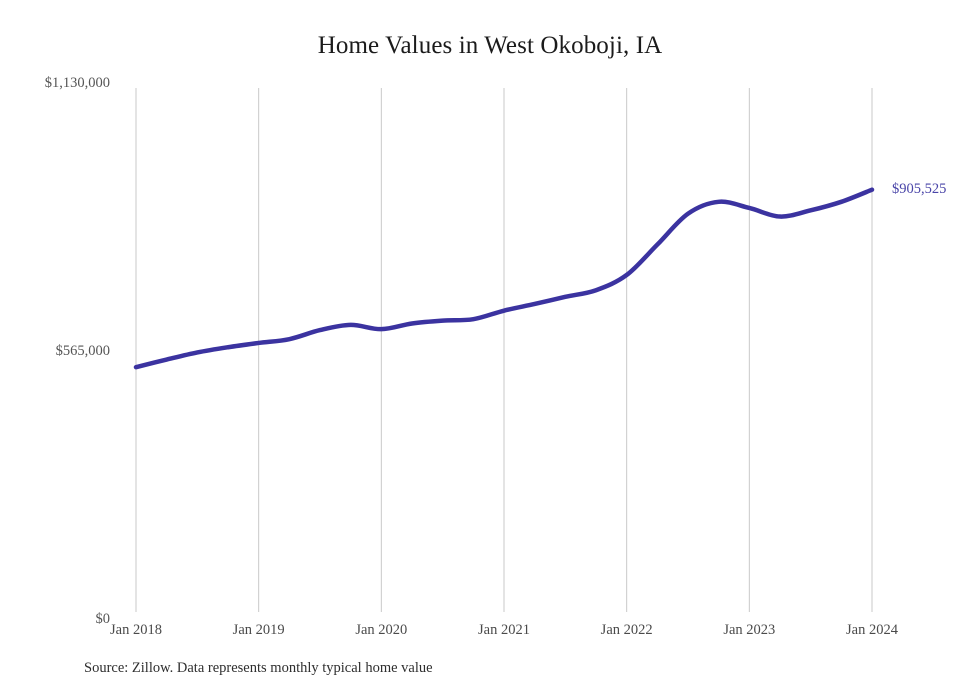 Image resolution: width=980 pixels, height=699 pixels. What do you see at coordinates (490, 45) in the screenshot?
I see `chart-title: Home Values in West Okoboji, IA` at bounding box center [490, 45].